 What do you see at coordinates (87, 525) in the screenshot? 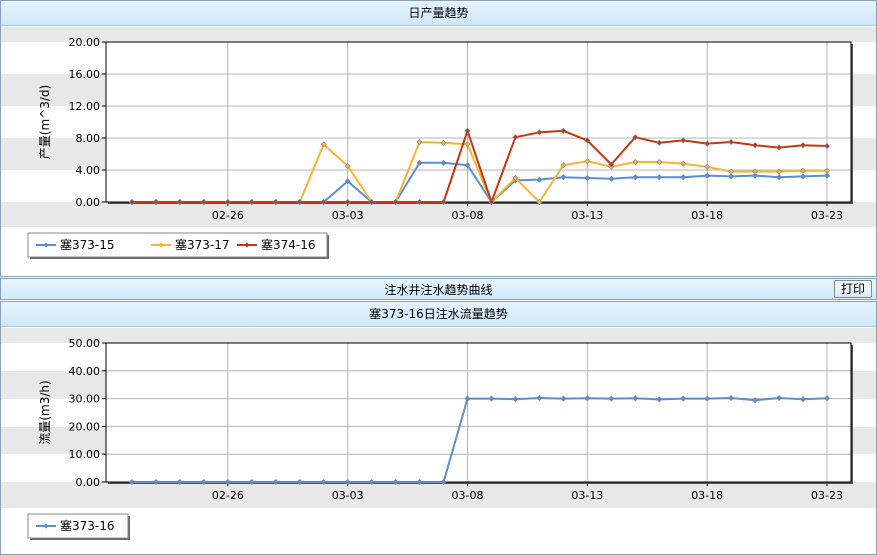
I see `legend-label-1: 塞373-16` at bounding box center [87, 525].